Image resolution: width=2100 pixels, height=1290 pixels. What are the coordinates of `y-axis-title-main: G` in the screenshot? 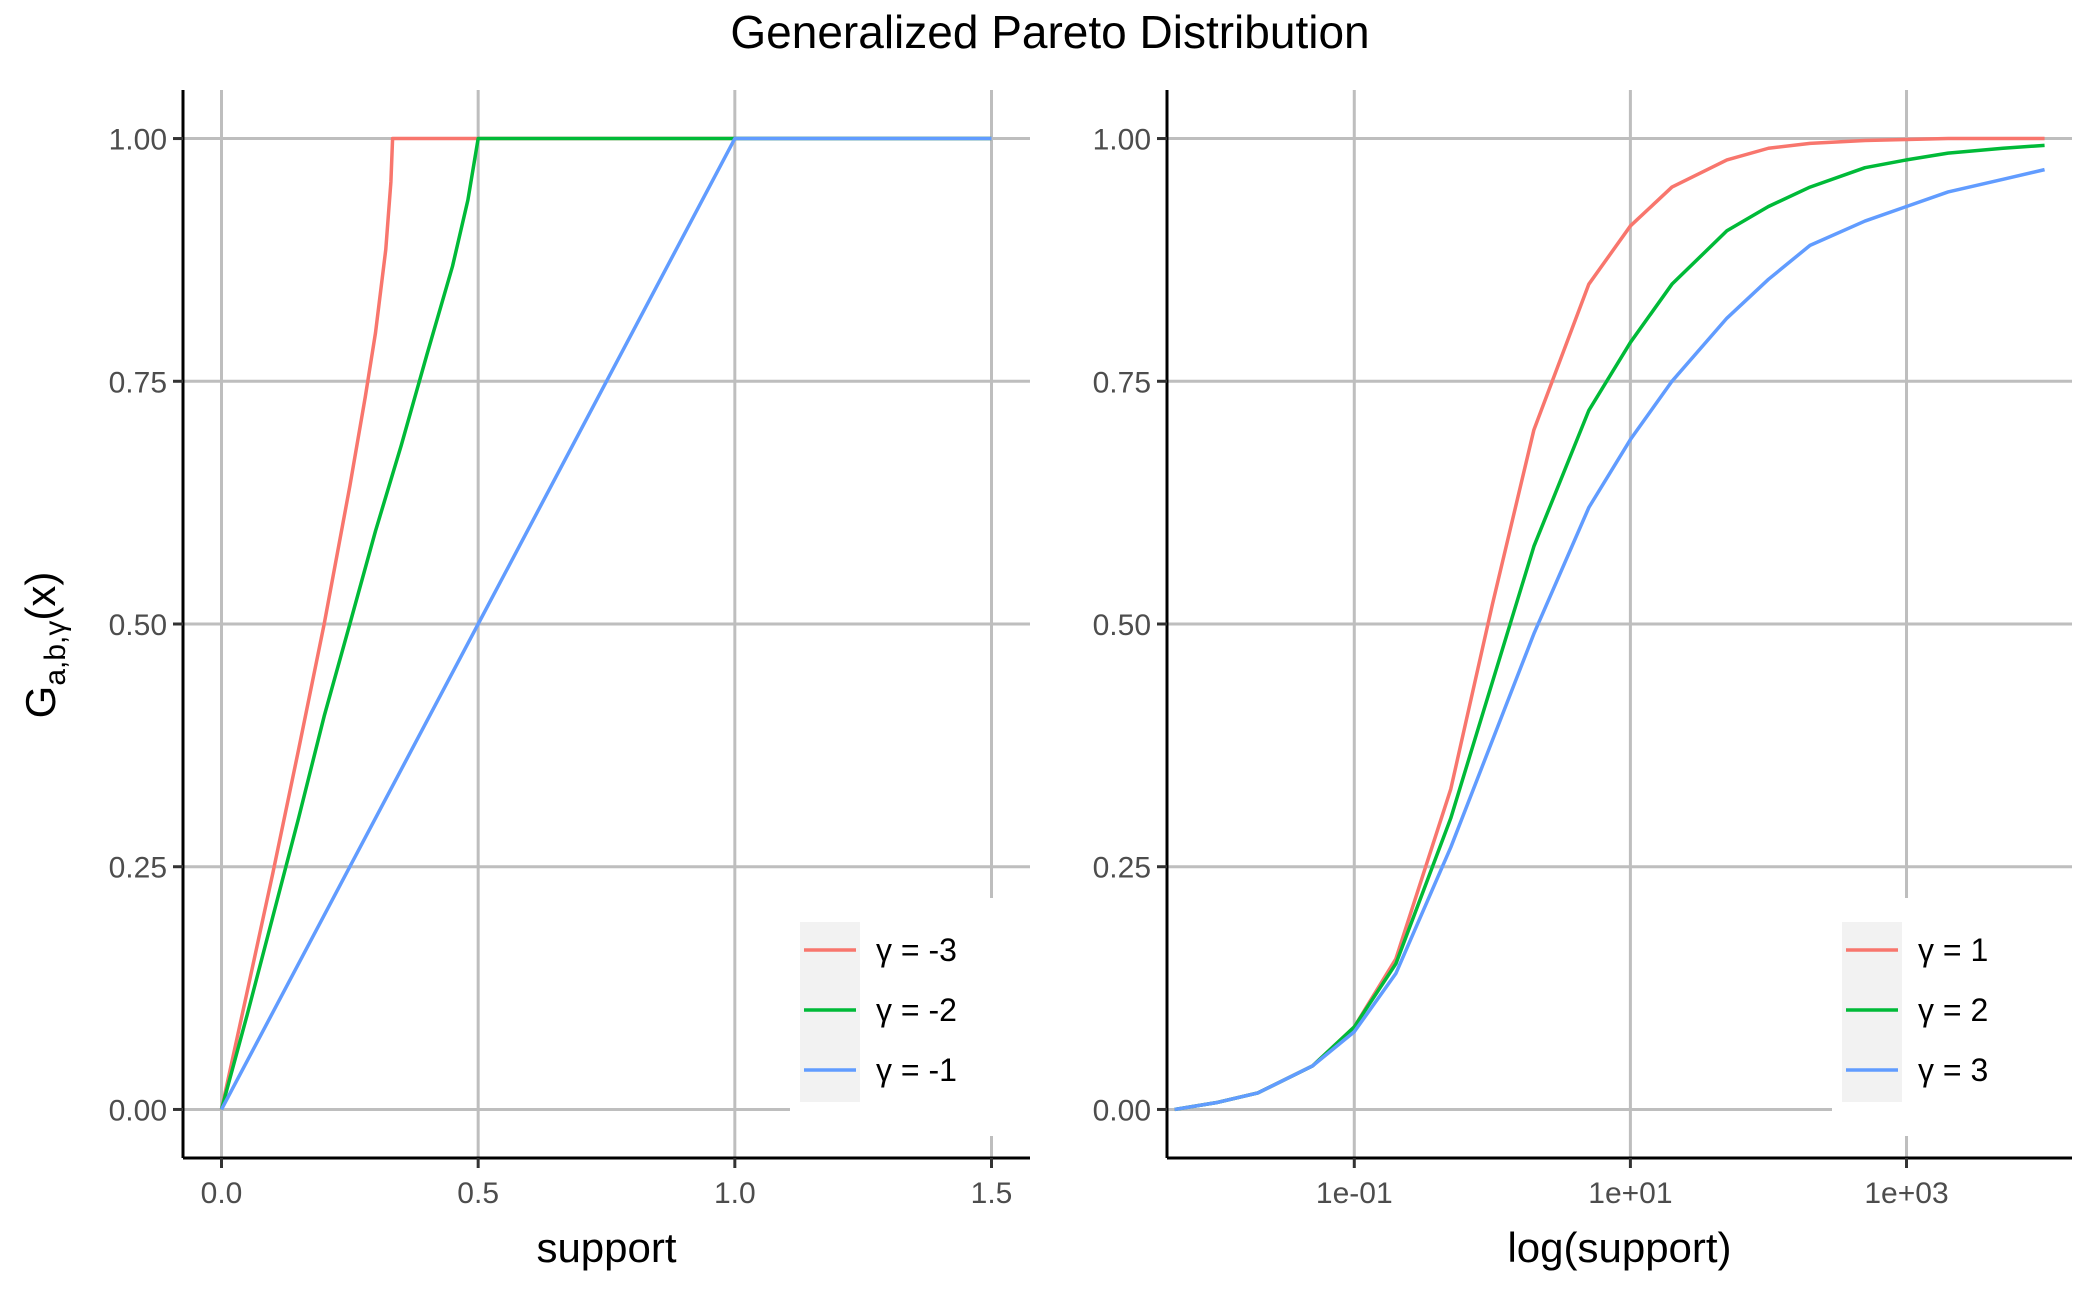 It's located at (40, 702).